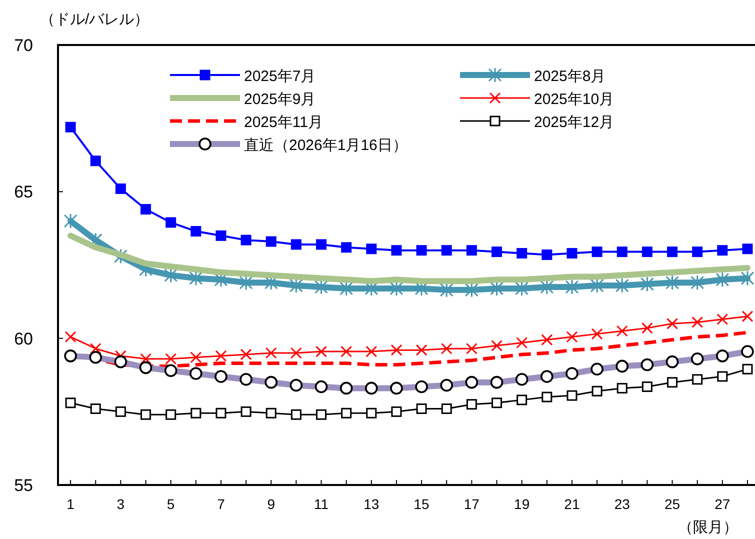  What do you see at coordinates (574, 122) in the screenshot?
I see `legend-label: 2025年12月` at bounding box center [574, 122].